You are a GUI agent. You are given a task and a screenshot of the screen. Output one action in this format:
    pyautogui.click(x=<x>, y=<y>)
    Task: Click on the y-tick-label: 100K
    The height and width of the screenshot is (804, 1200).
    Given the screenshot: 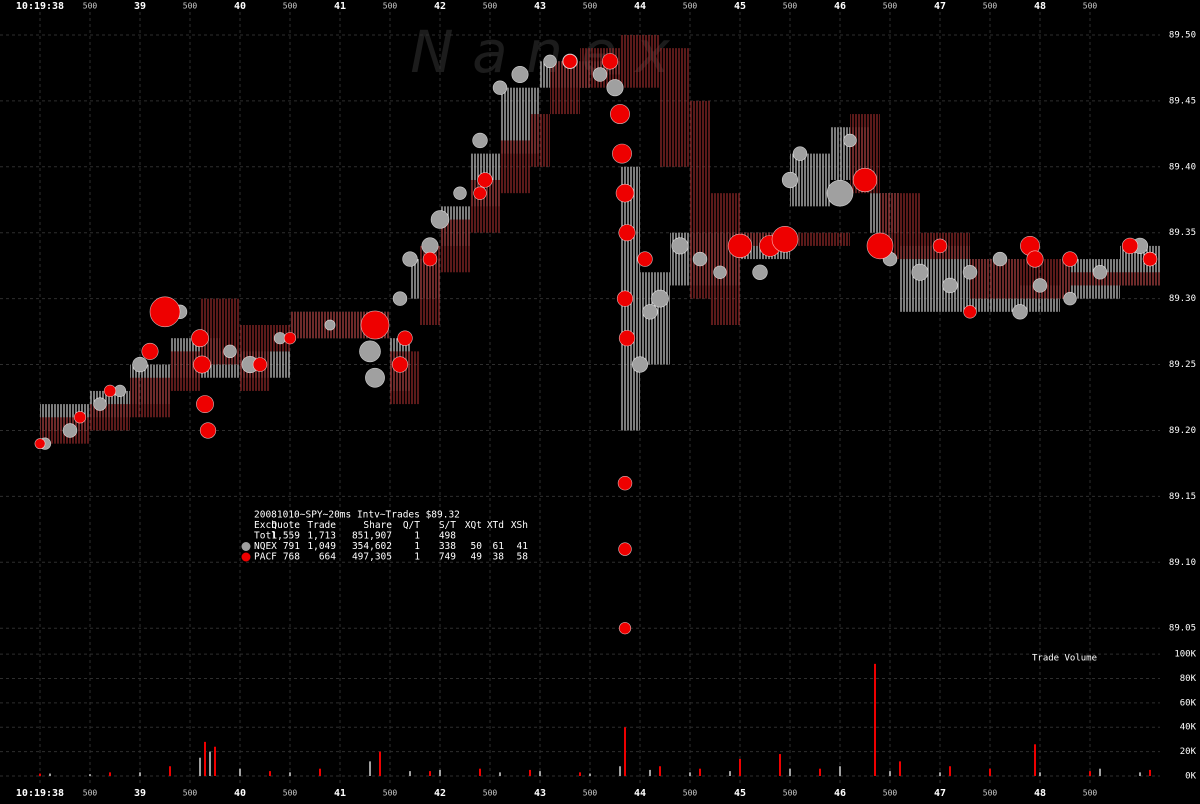 What is the action you would take?
    pyautogui.click(x=1185, y=655)
    